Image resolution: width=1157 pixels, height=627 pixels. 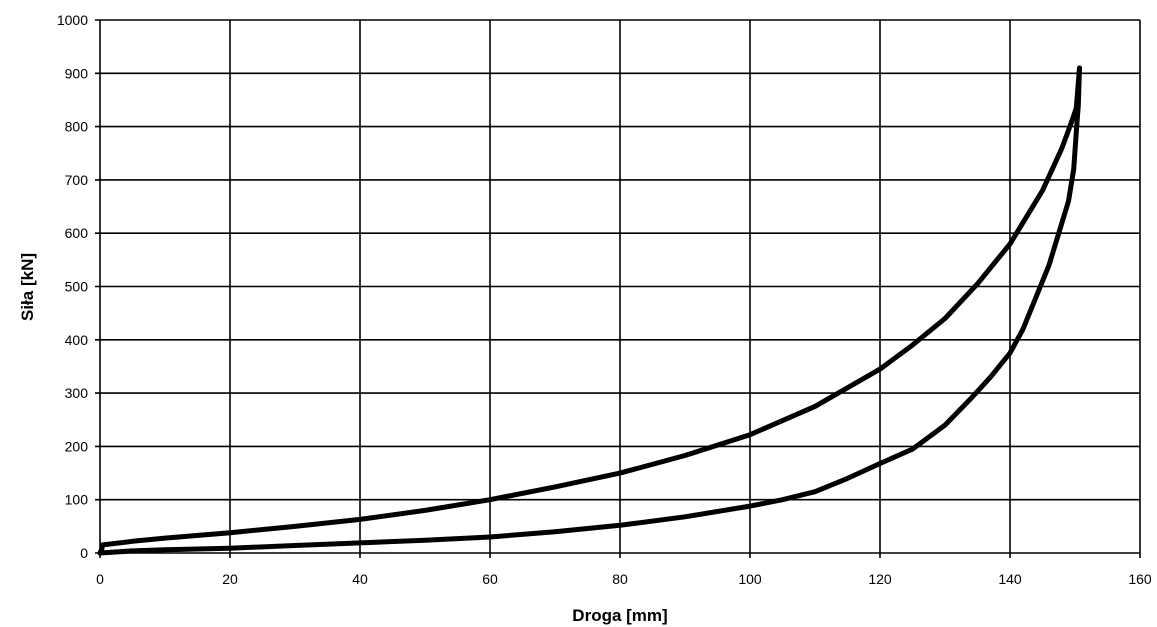 What do you see at coordinates (77, 446) in the screenshot?
I see `y-tick-label-2: 200` at bounding box center [77, 446].